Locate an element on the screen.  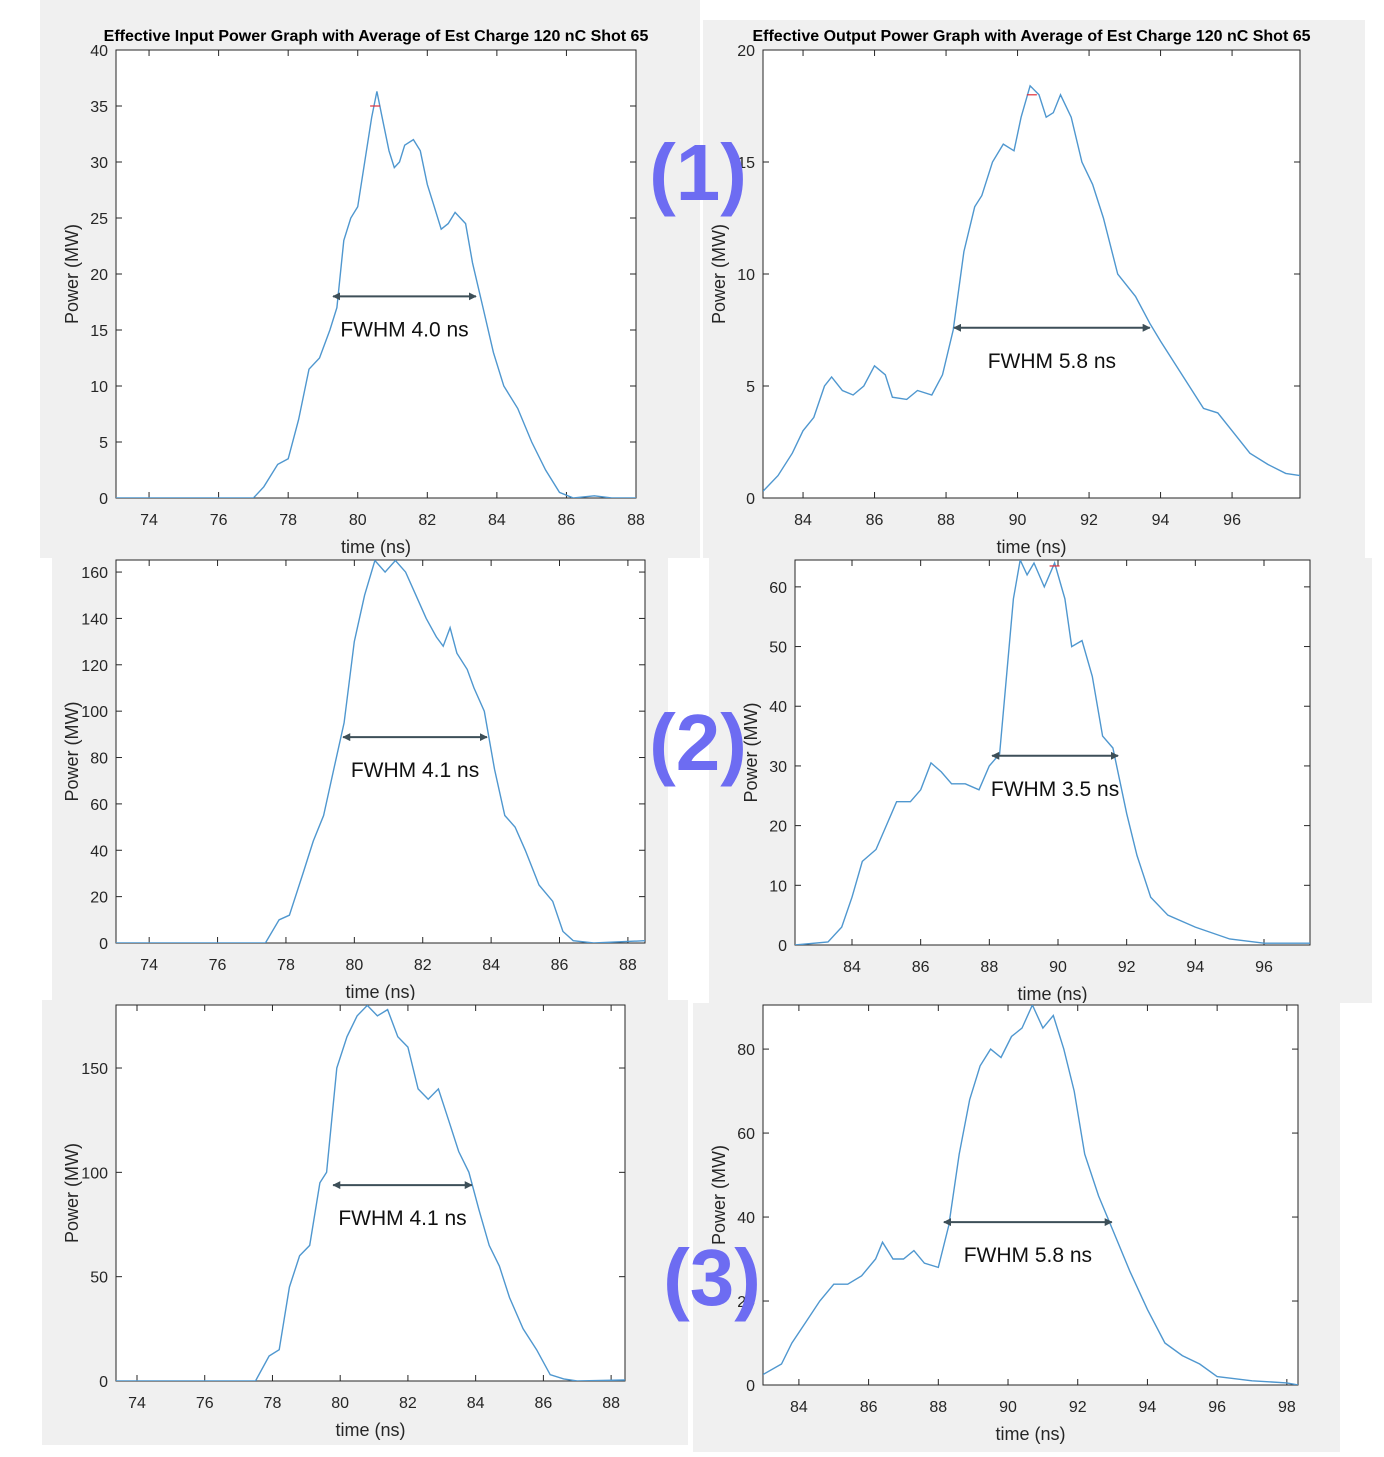
y-tick-label: 140 is located at coordinates (94, 619).